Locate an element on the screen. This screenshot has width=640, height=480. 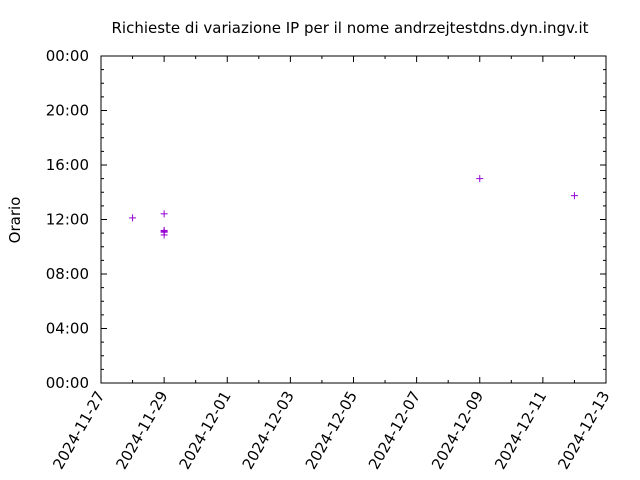
x-tick-label: 2024-12-07 is located at coordinates (394, 430).